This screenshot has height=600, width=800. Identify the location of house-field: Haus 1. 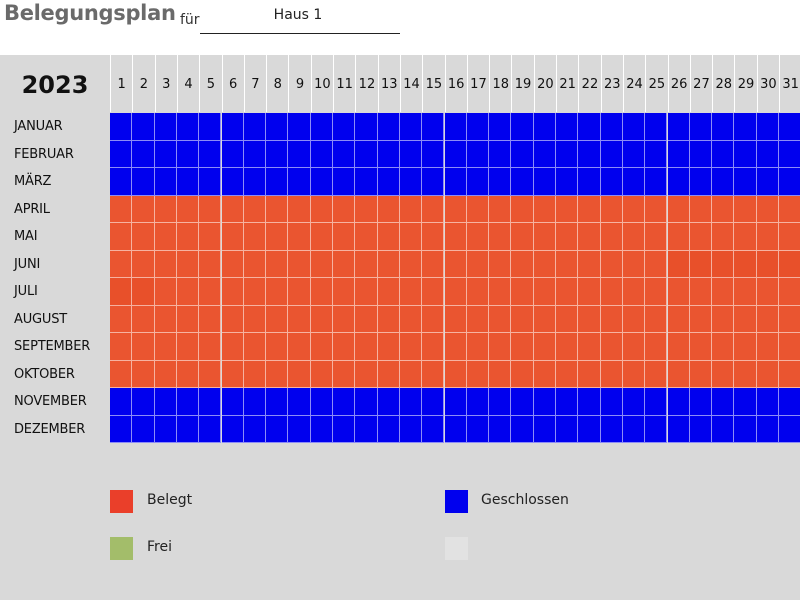
(300, 18).